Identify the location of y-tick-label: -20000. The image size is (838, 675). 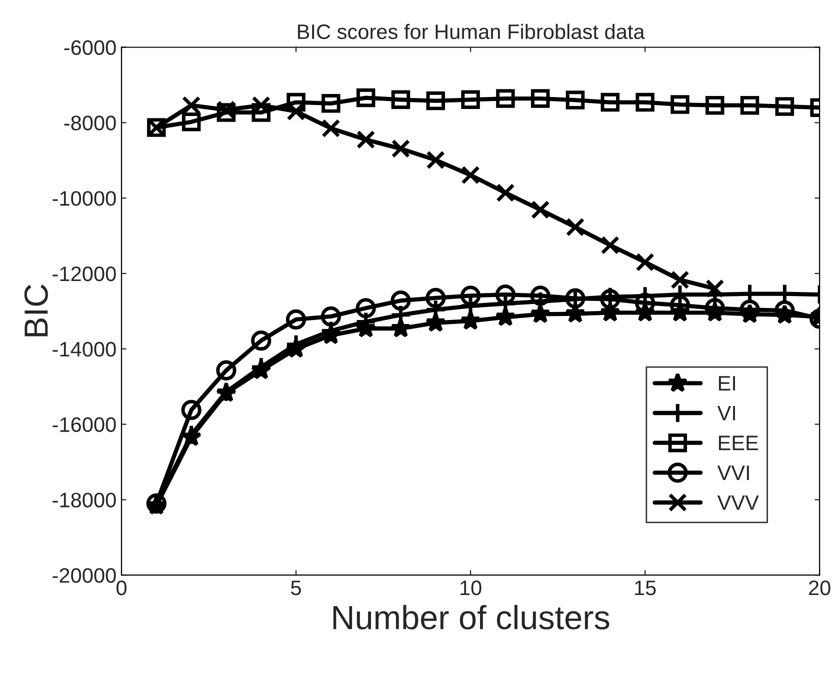
(84, 575).